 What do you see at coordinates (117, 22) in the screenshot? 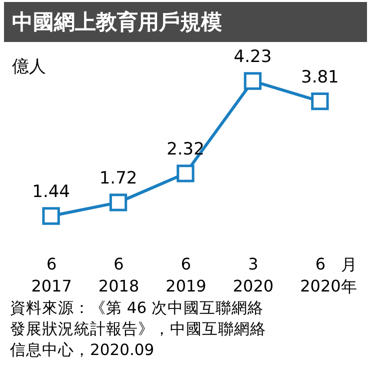
I see `chart-title: 中國網上教育用戶規模` at bounding box center [117, 22].